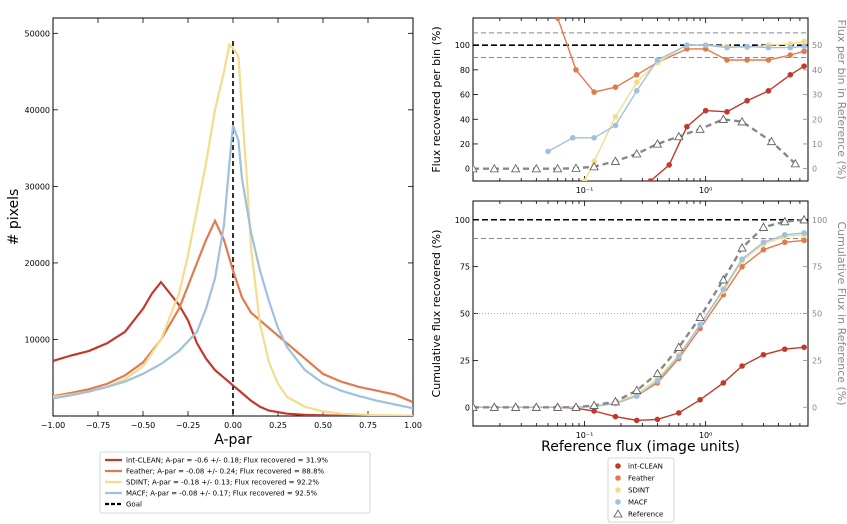  Describe the element at coordinates (841, 99) in the screenshot. I see `flux-per-bin-ylabel-right: Flux per bin in Reference (%)` at that location.